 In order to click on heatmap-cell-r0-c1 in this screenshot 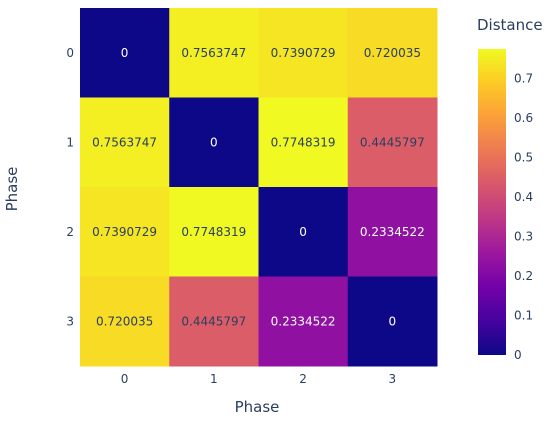, I will do `click(214, 53)`.